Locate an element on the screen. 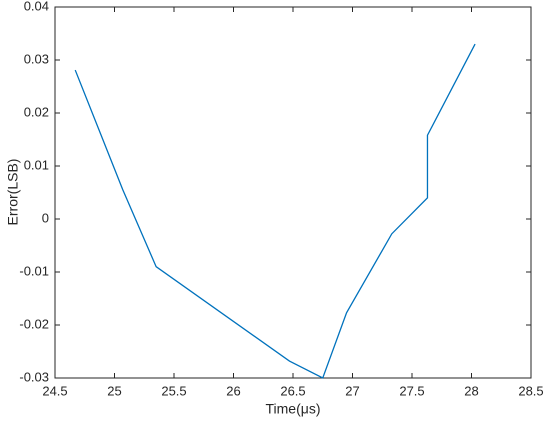  x-tick-label: 25.5 is located at coordinates (173, 390).